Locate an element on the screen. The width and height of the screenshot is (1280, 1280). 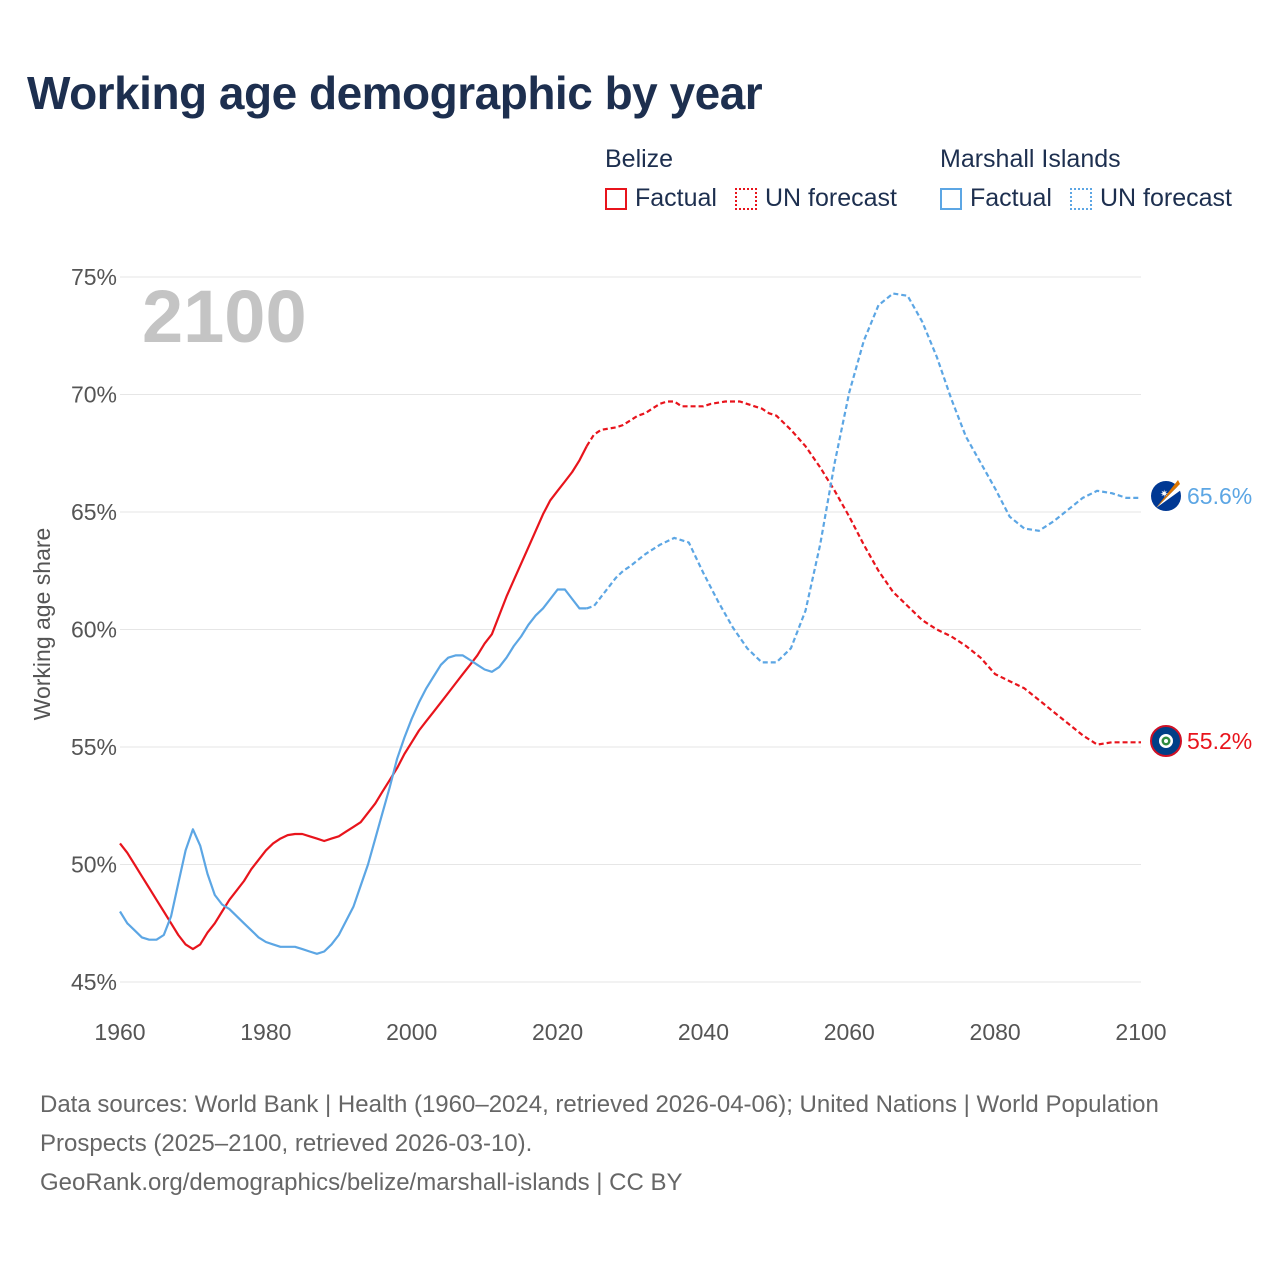
x-tick-label: 2100 is located at coordinates (1140, 1032).